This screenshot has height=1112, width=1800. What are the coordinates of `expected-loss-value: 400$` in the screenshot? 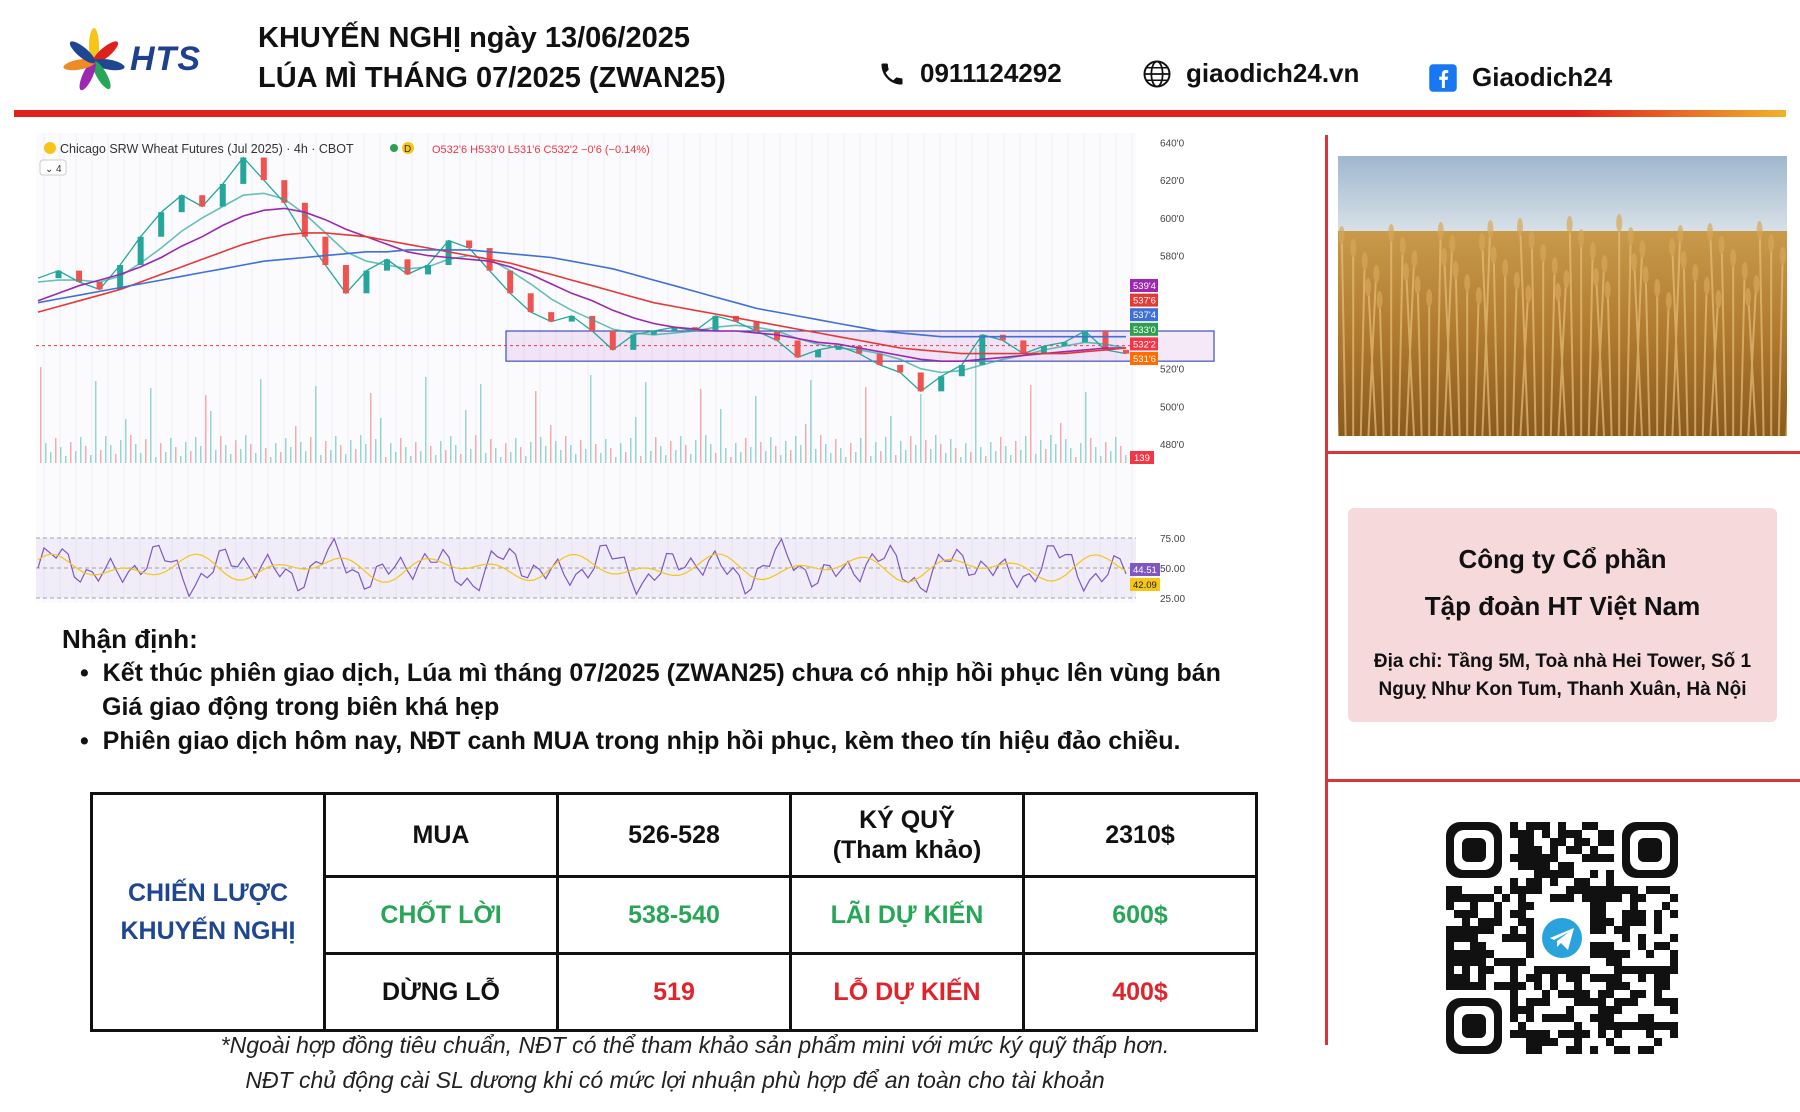 It's located at (1140, 992).